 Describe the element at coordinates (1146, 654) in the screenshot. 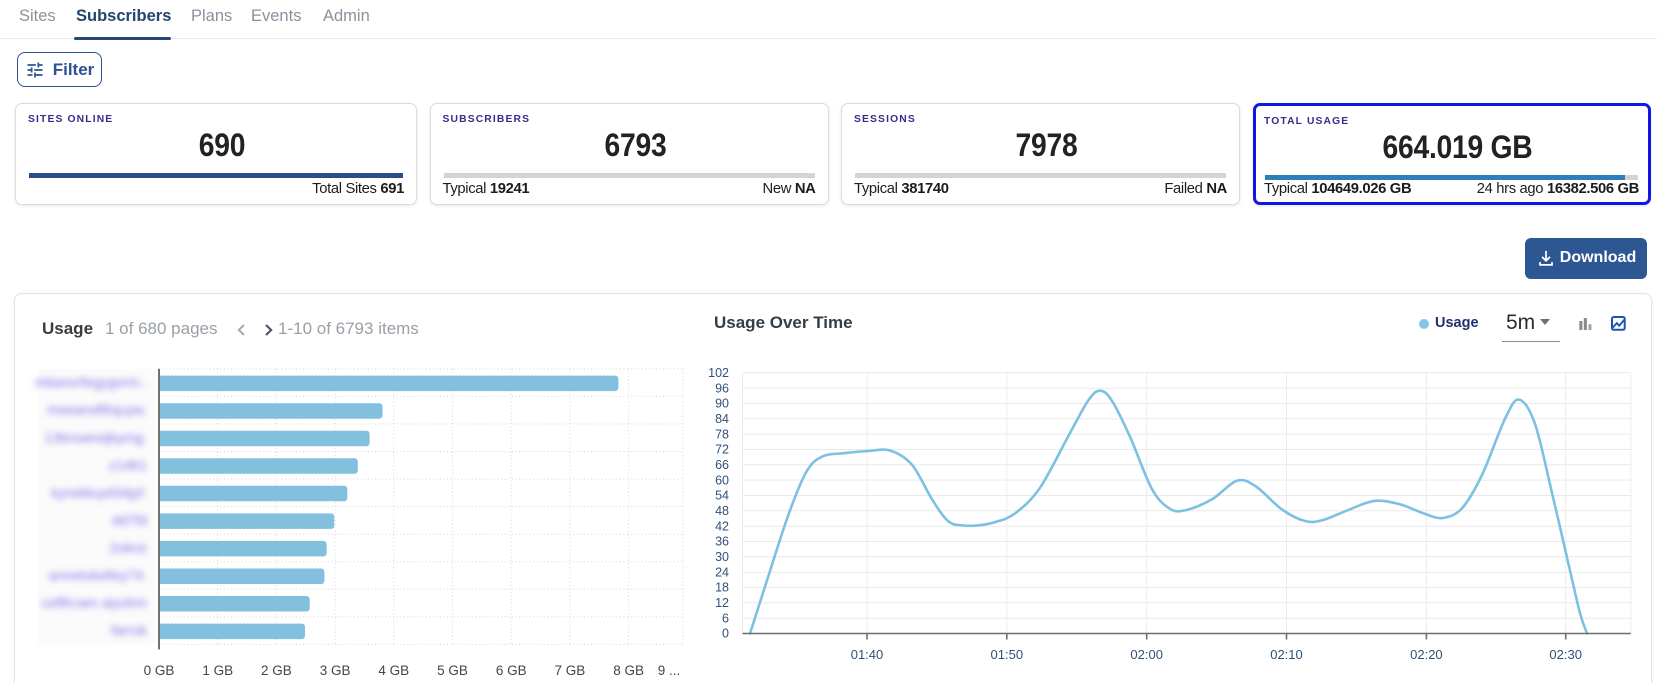

I see `svg-text: 02:00` at that location.